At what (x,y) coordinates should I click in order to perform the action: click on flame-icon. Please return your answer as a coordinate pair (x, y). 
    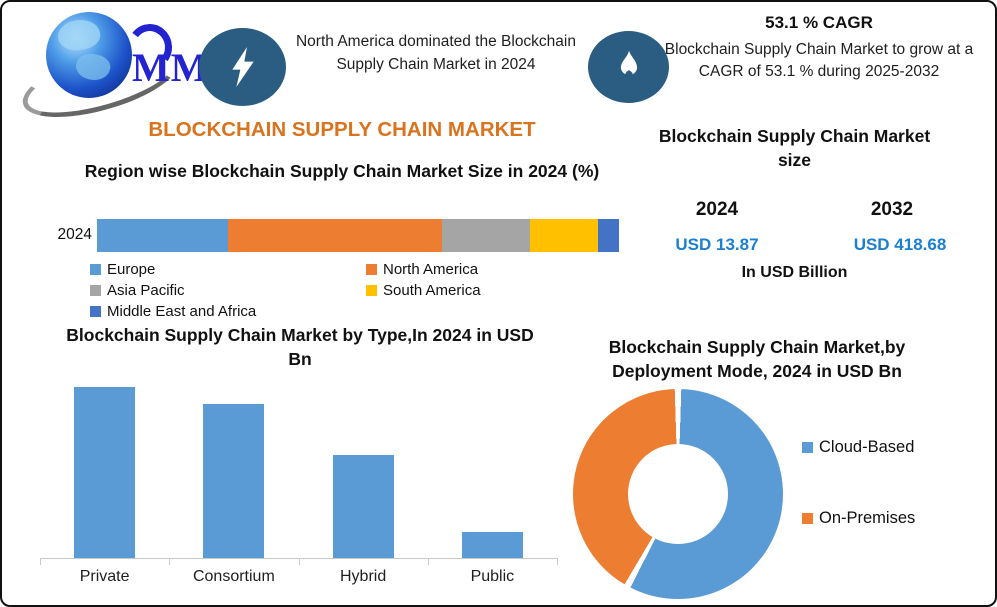
    Looking at the image, I should click on (628, 67).